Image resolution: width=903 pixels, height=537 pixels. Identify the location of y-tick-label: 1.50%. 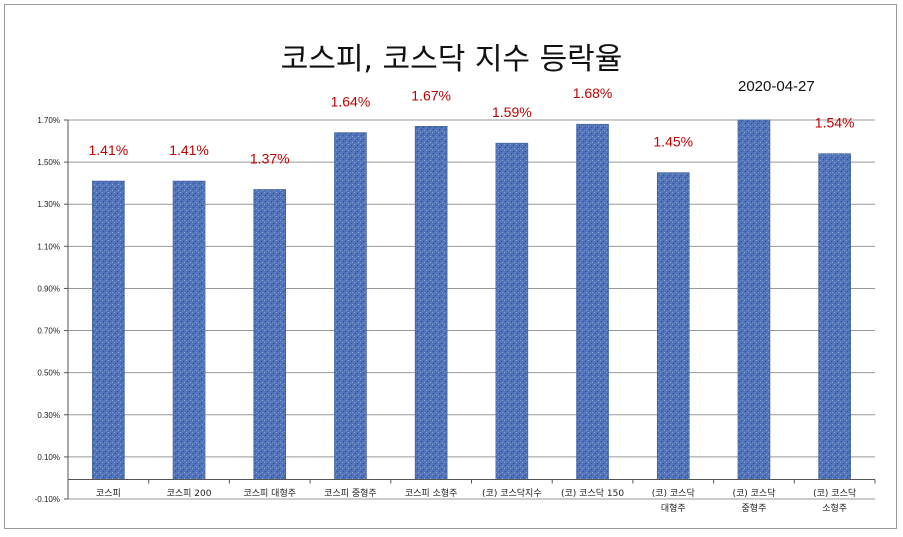
(48, 162).